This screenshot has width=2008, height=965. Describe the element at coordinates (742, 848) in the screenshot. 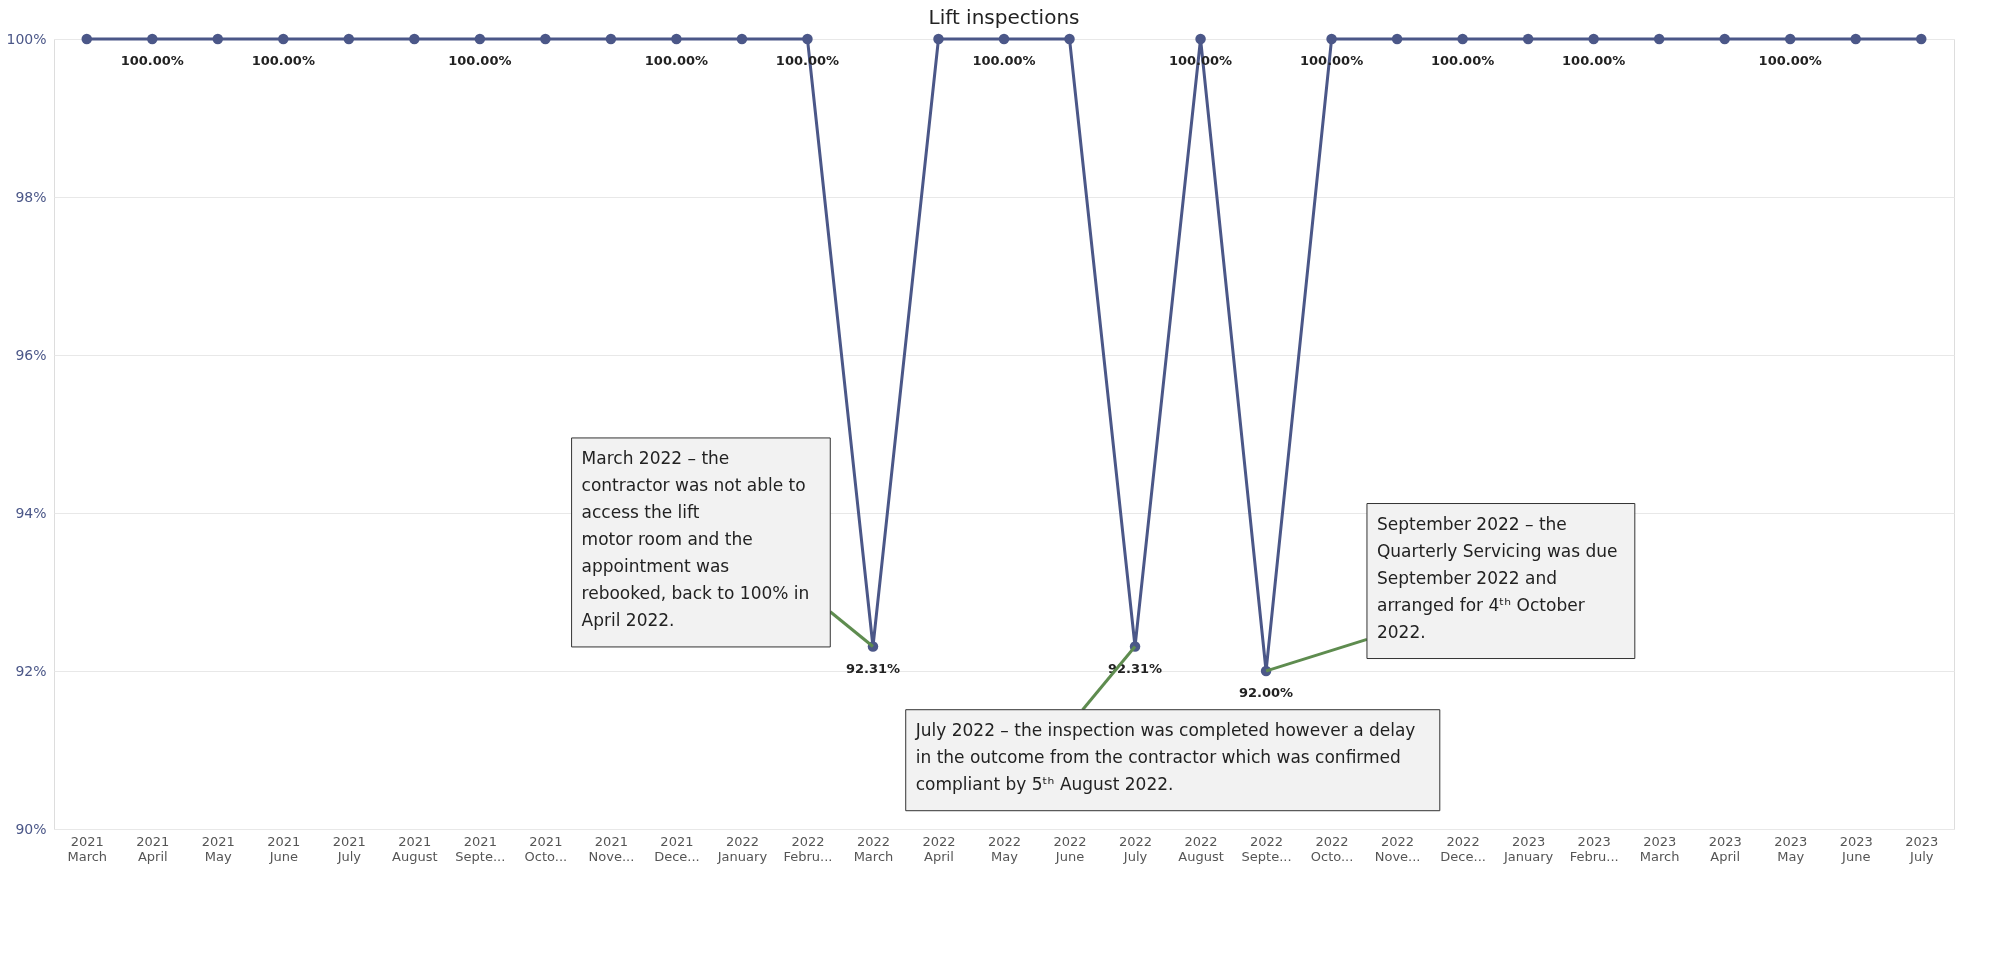

I see `x-tick-label: 2022 January` at that location.